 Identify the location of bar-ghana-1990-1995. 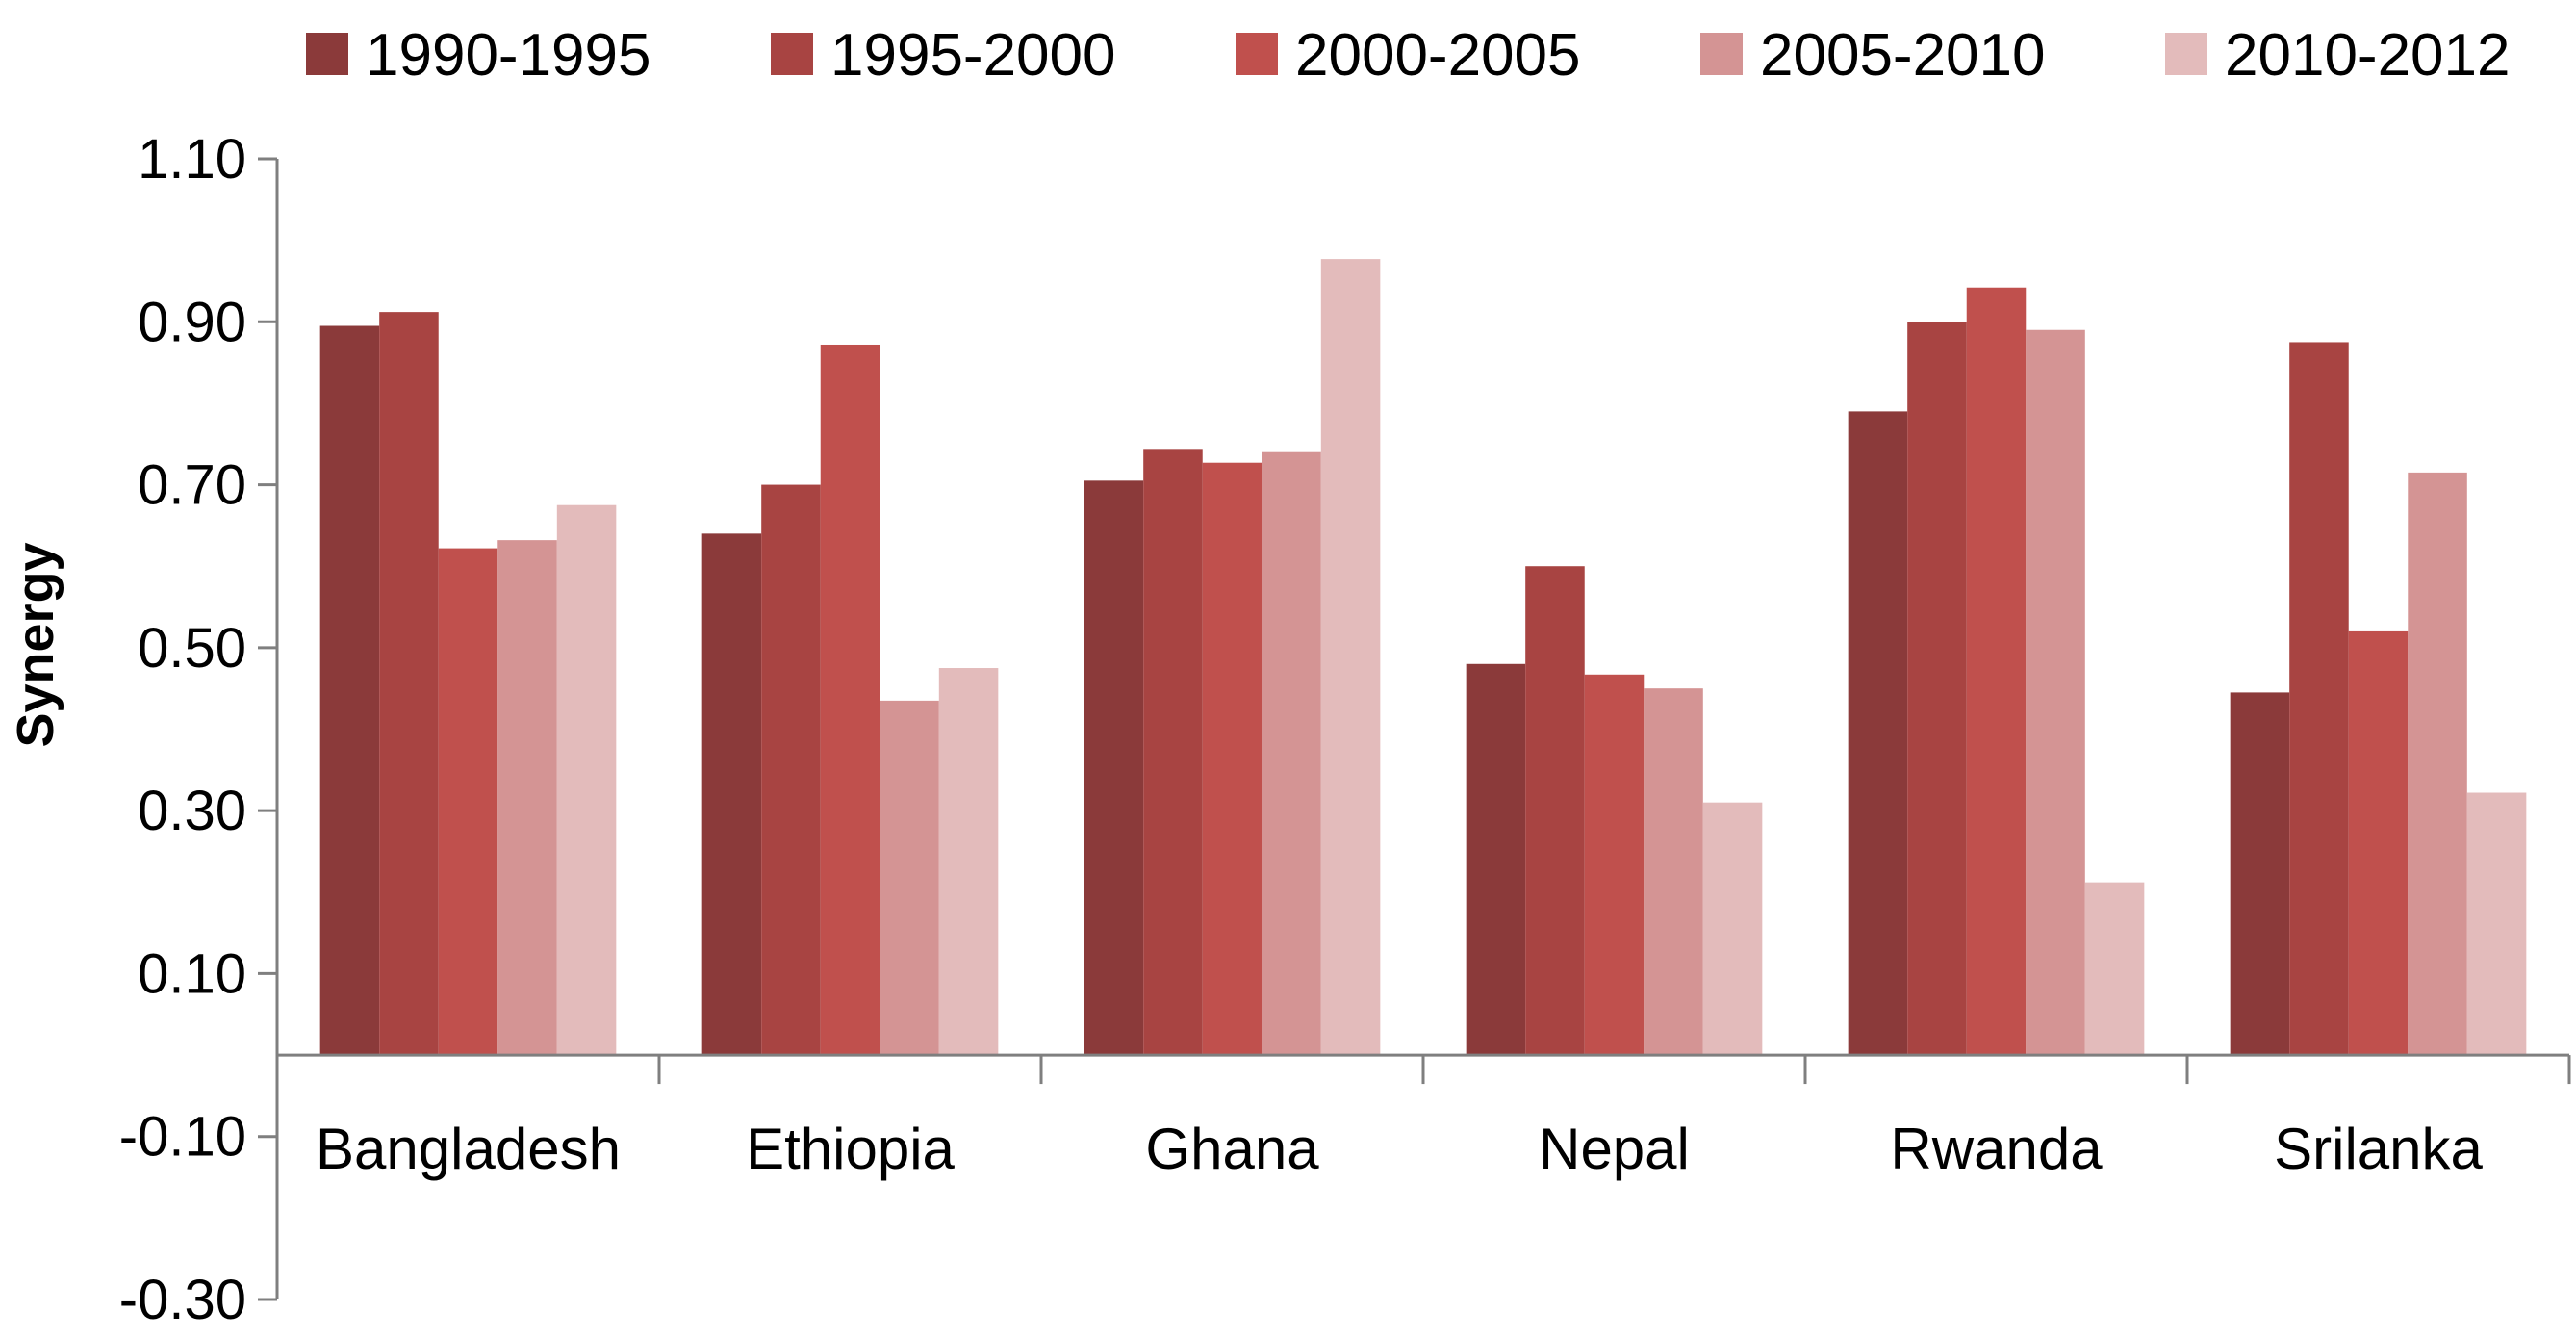
(1114, 768).